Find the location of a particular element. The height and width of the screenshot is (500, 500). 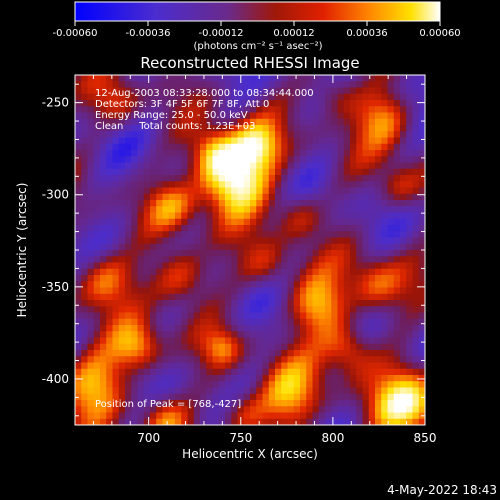

footer-date: 4-May-2022 18:43 is located at coordinates (442, 490).